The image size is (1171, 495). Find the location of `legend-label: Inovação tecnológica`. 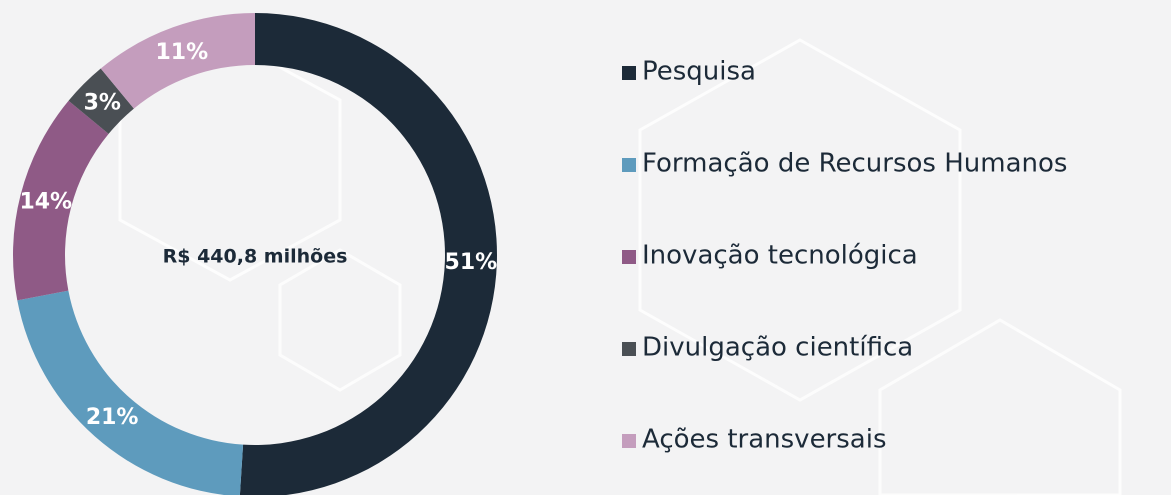

legend-label: Inovação tecnológica is located at coordinates (780, 256).